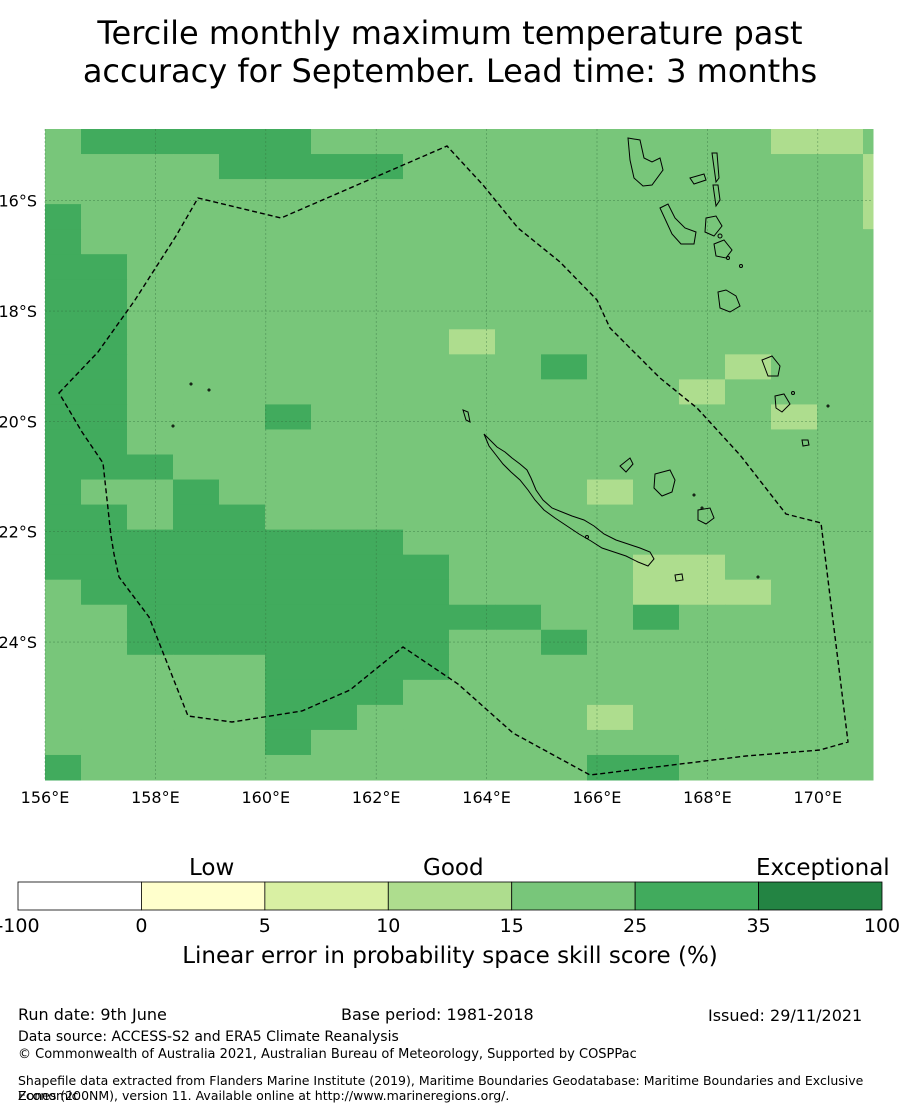  Describe the element at coordinates (678, 224) in the screenshot. I see `malekula-outline` at that location.